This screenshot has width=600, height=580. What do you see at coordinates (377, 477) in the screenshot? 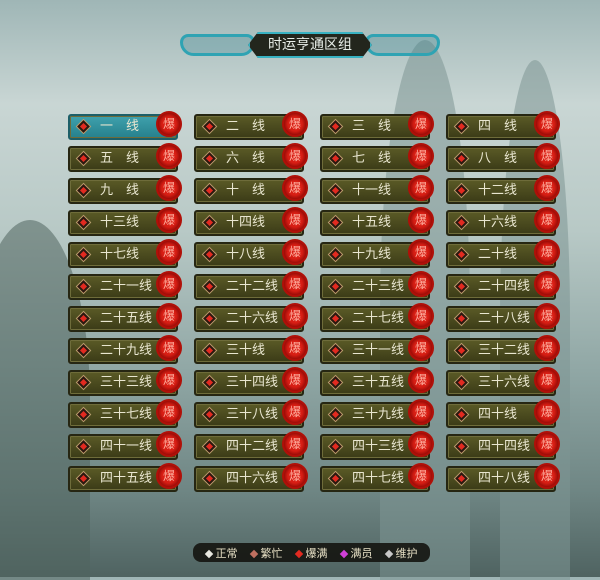
I see `server-line-button: 四十七线爆` at bounding box center [377, 477].